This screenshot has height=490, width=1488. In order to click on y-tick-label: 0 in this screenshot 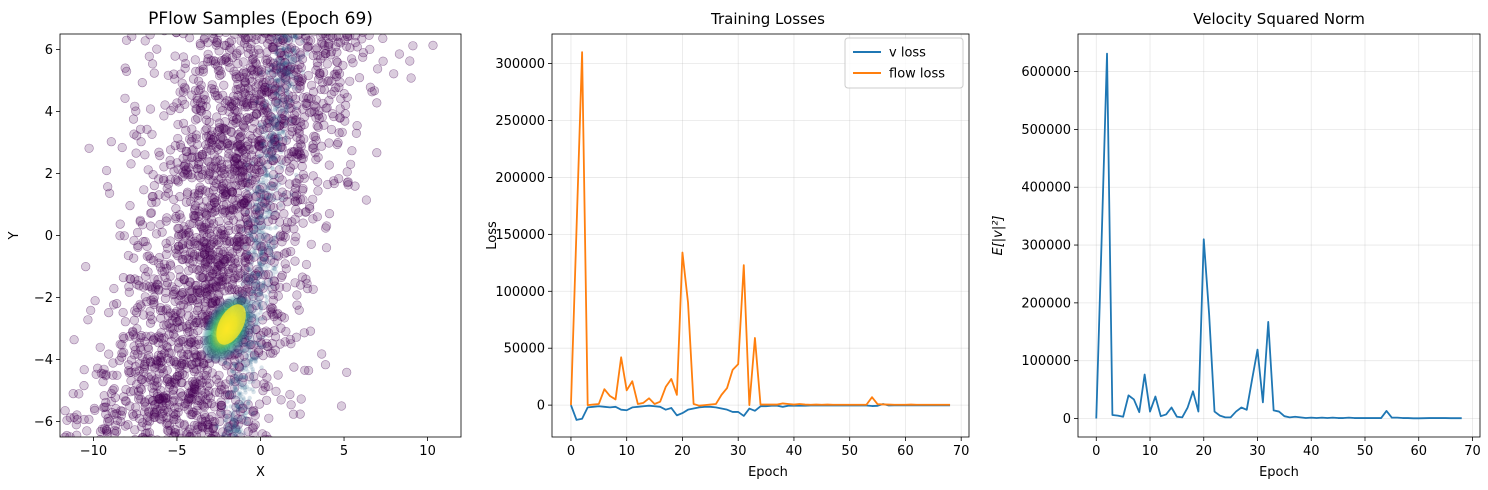, I will do `click(49, 236)`.